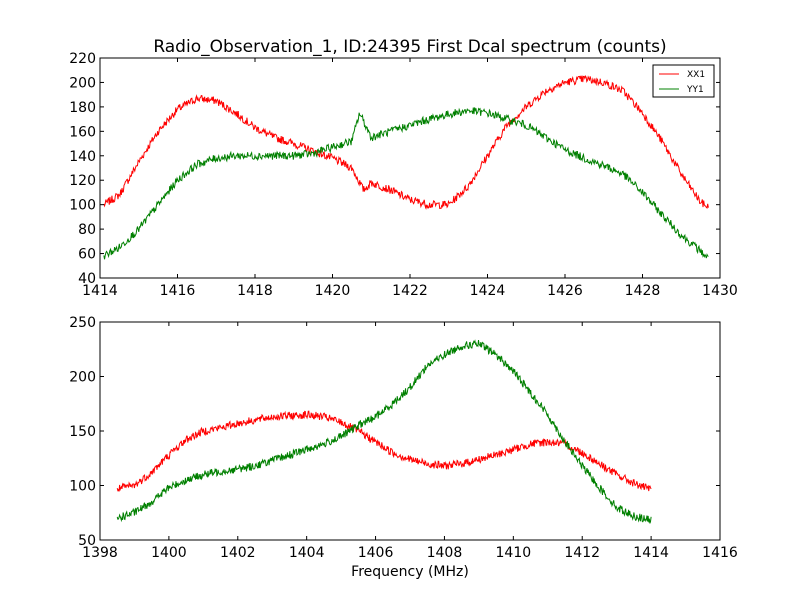 The width and height of the screenshot is (800, 600). I want to click on top-y-tick-label: 100, so click(82, 206).